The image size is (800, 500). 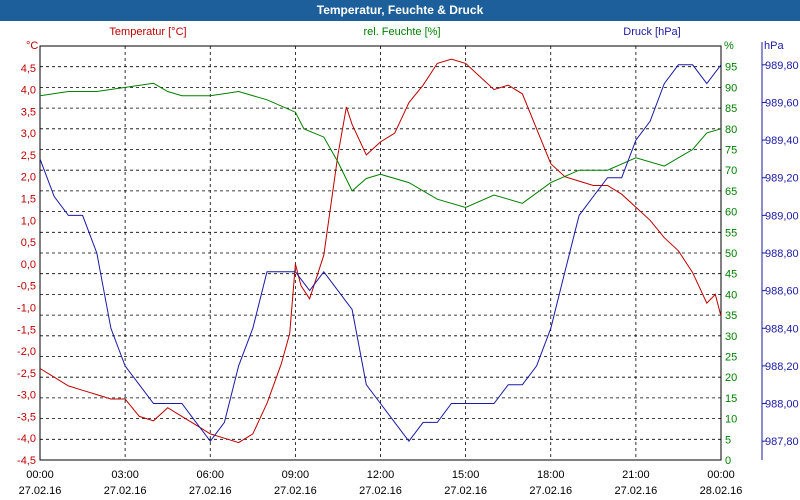 I want to click on temperature-tick-label: -0,5, so click(x=26, y=287).